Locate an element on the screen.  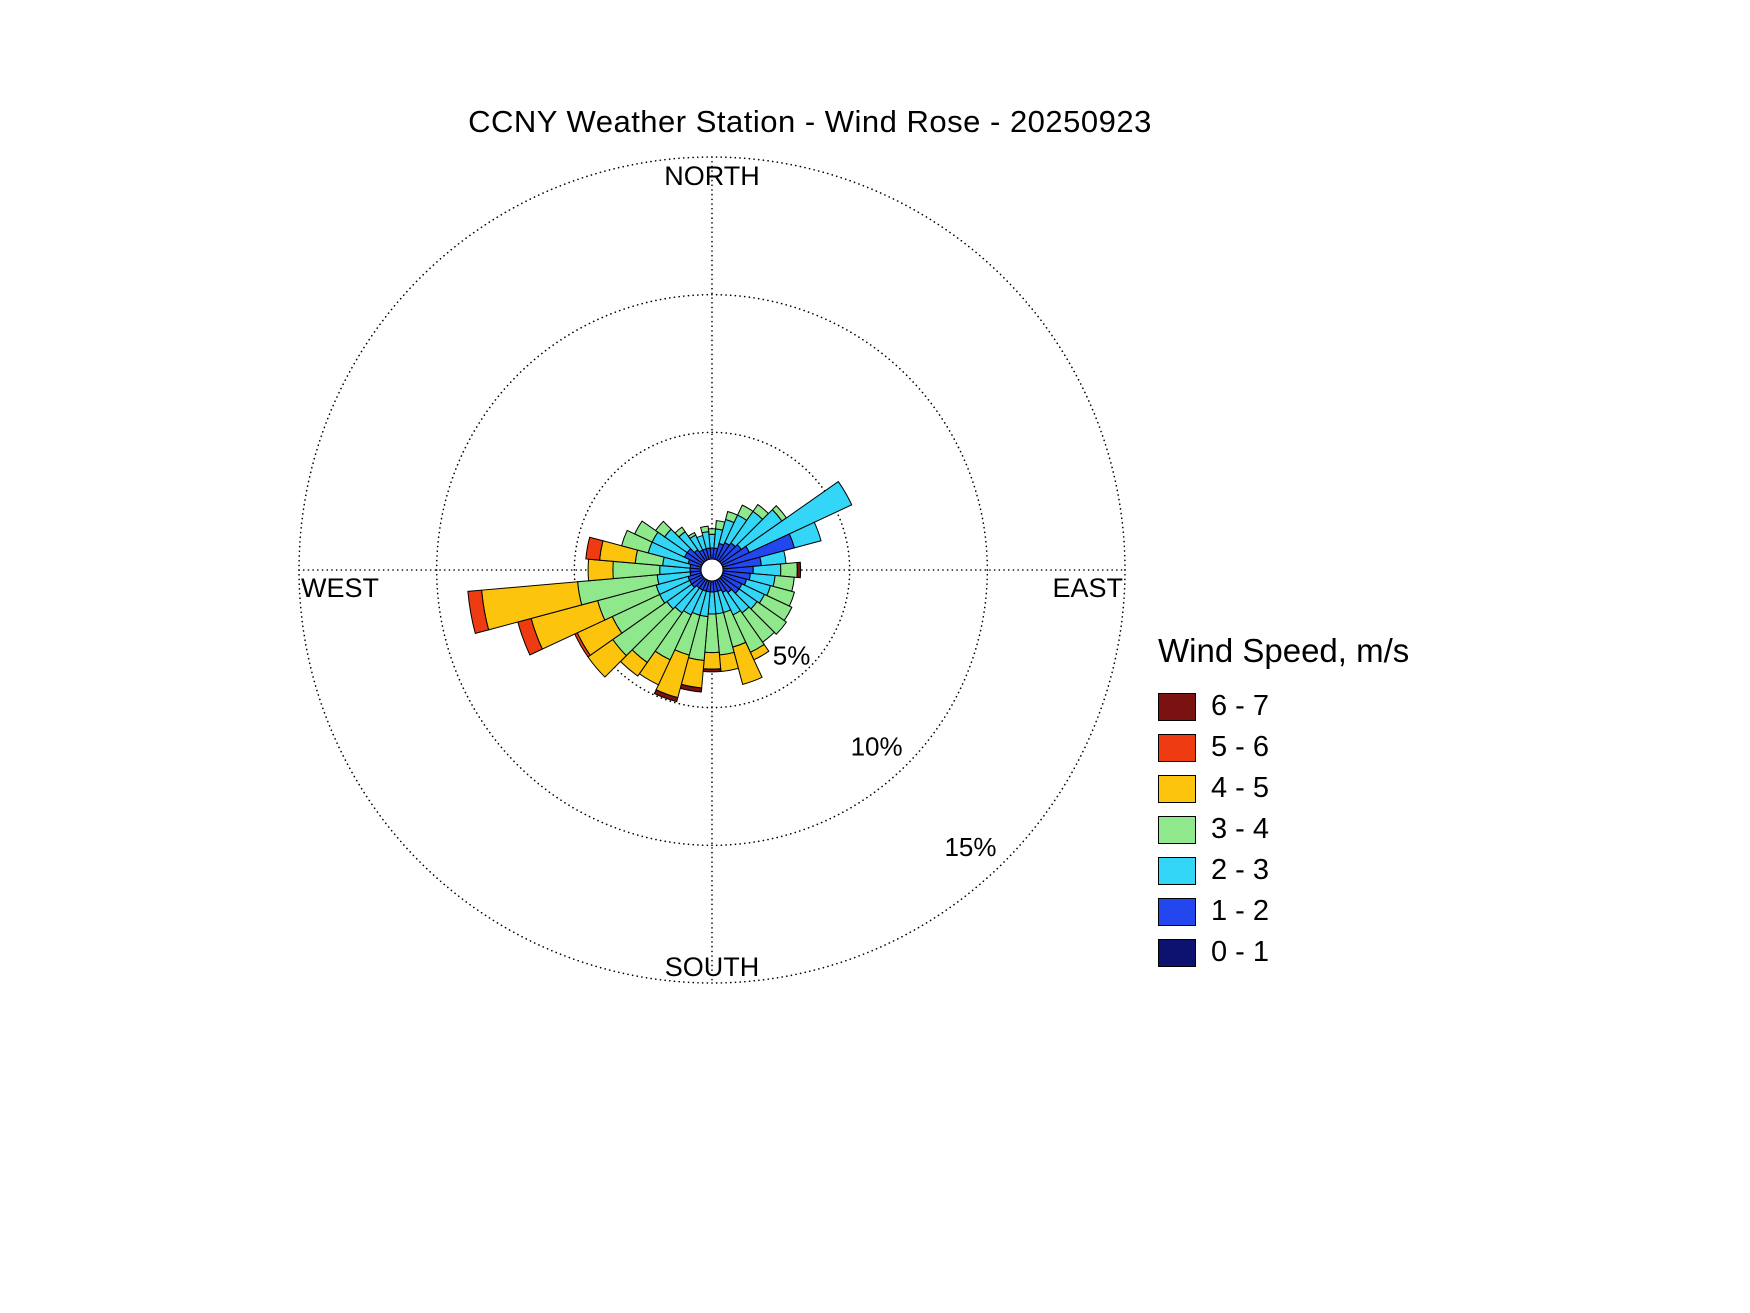
legend-item: 5 - 6 is located at coordinates (1283, 747).